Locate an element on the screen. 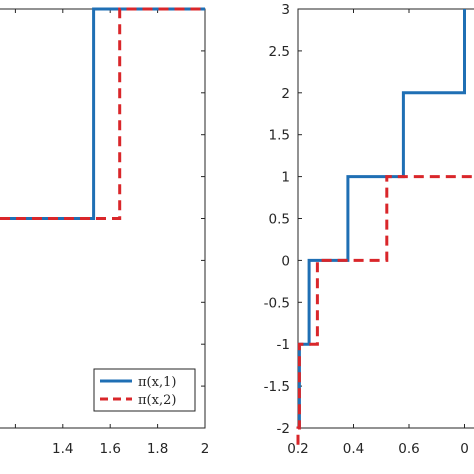 Image resolution: width=474 pixels, height=474 pixels. legend-label-2: π(x,2) is located at coordinates (157, 400).